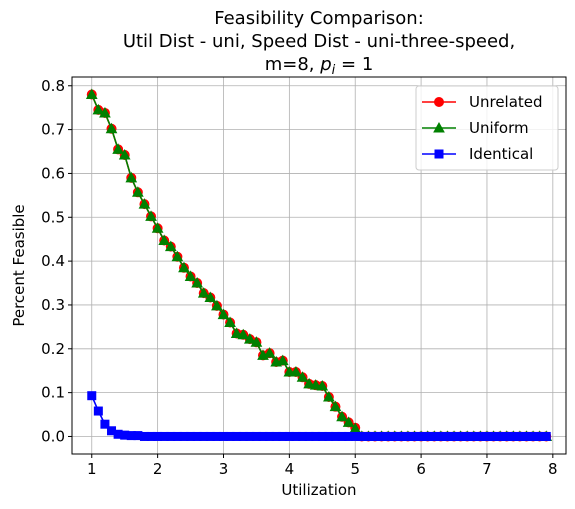 This screenshot has height=509, width=575. I want to click on y-tick-label: 0.1, so click(53, 393).